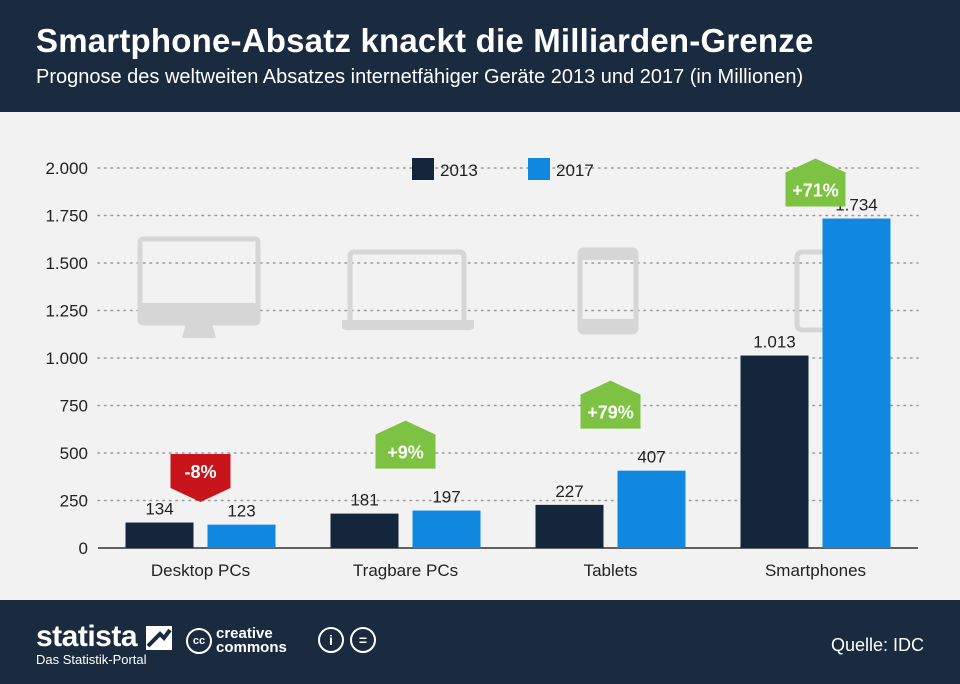  I want to click on brand-name: statista, so click(87, 636).